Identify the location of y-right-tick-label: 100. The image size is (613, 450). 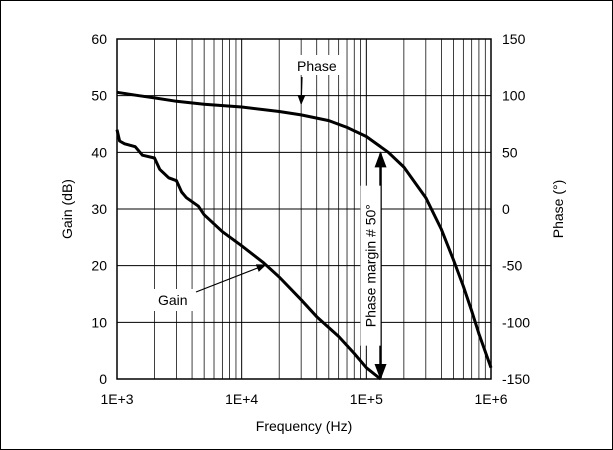
(514, 96).